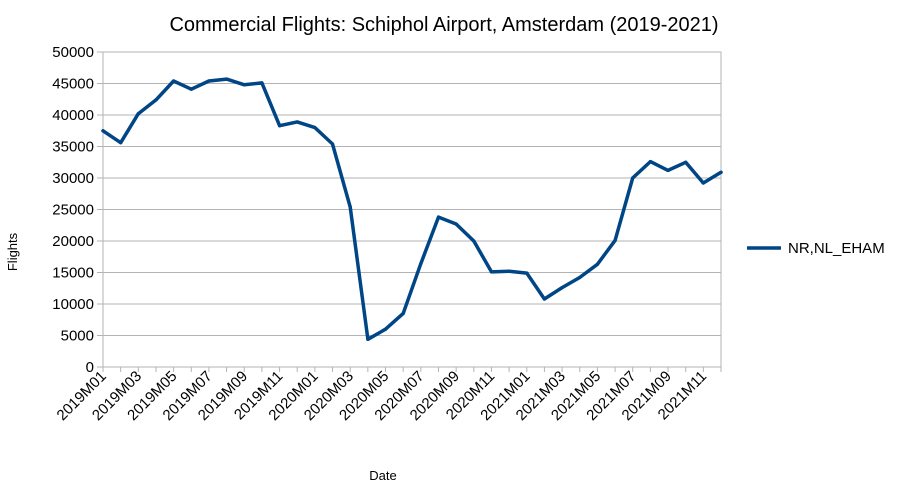  What do you see at coordinates (382, 475) in the screenshot?
I see `x-axis-label: Date` at bounding box center [382, 475].